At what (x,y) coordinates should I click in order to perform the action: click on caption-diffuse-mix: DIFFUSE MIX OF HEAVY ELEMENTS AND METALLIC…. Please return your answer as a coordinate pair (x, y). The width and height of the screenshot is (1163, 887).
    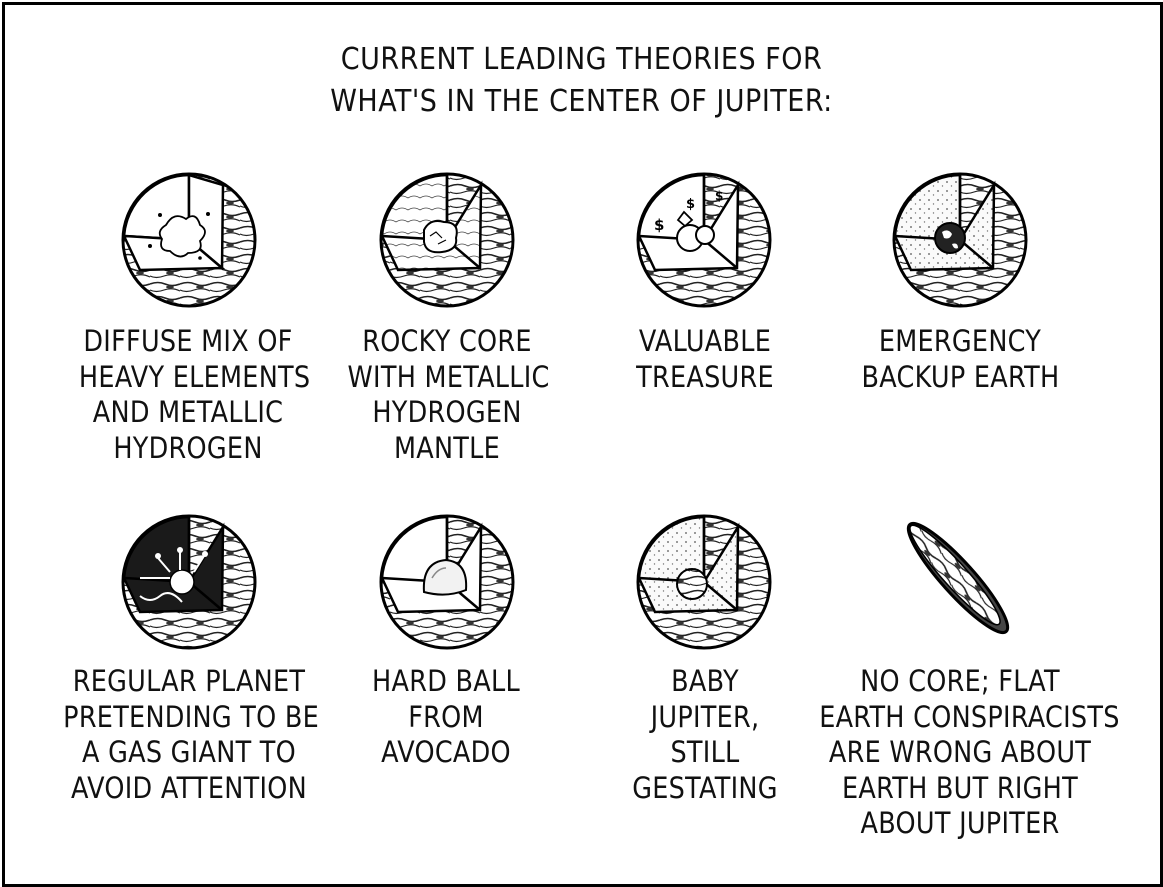
    Looking at the image, I should click on (194, 394).